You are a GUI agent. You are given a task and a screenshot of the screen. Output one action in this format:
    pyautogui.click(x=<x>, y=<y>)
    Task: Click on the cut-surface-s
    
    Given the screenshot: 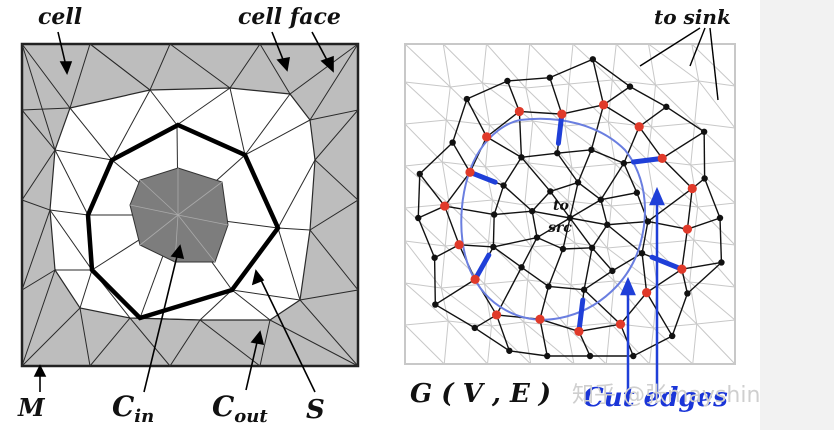 What is the action you would take?
    pyautogui.click(x=183, y=221)
    